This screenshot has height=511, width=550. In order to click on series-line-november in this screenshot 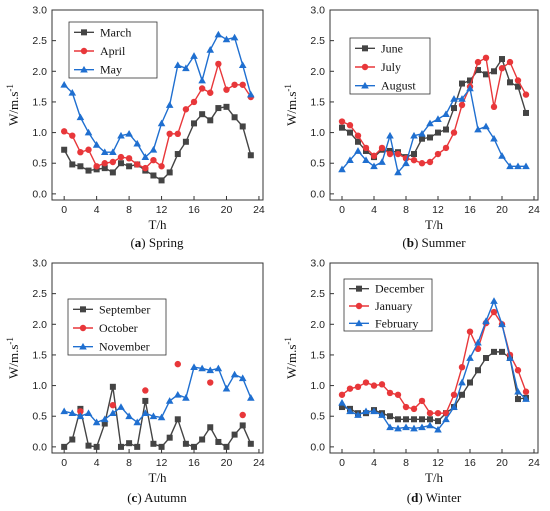, I will do `click(158, 395)`.